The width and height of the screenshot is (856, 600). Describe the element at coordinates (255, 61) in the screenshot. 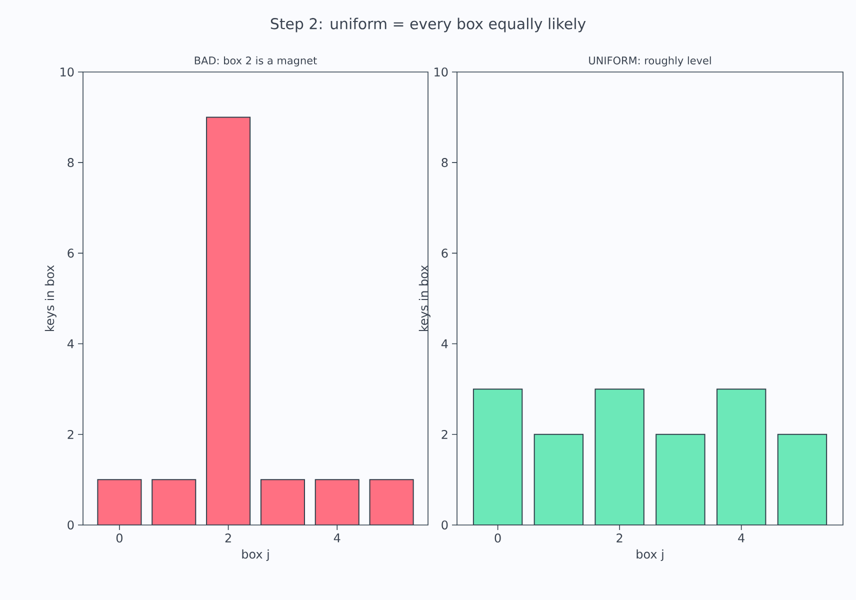

I see `chart-title: BAD: box 2 is a magnet` at that location.